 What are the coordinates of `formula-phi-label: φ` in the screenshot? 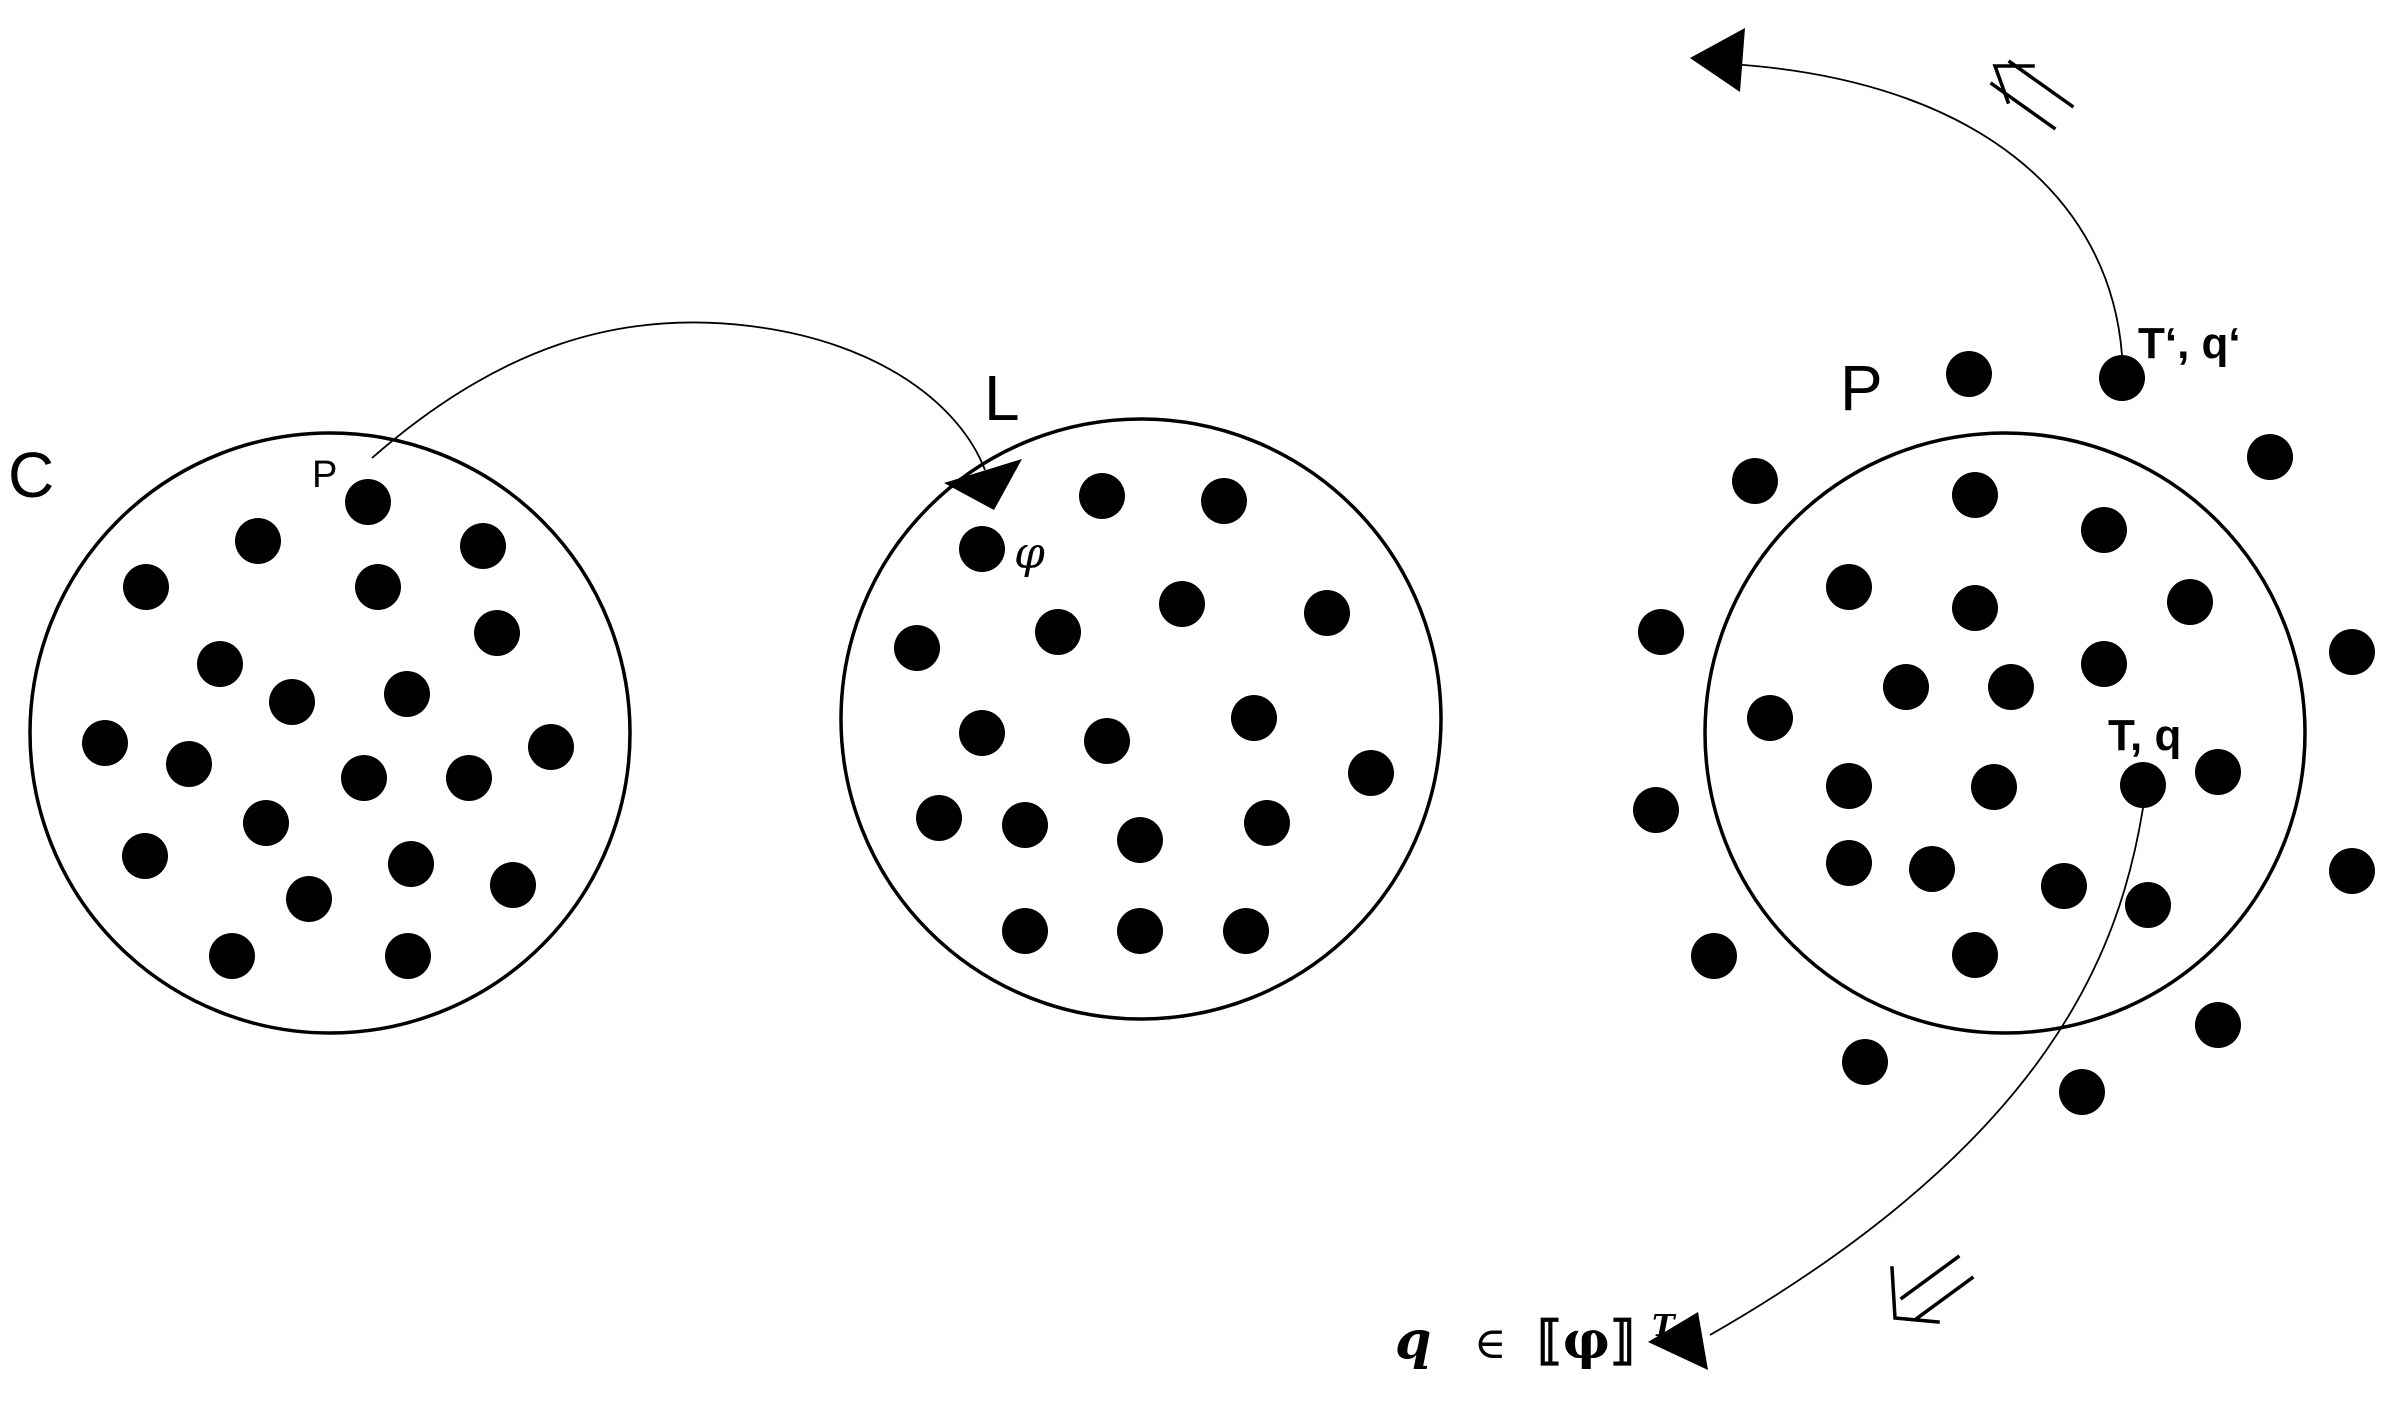 It's located at (1029, 553).